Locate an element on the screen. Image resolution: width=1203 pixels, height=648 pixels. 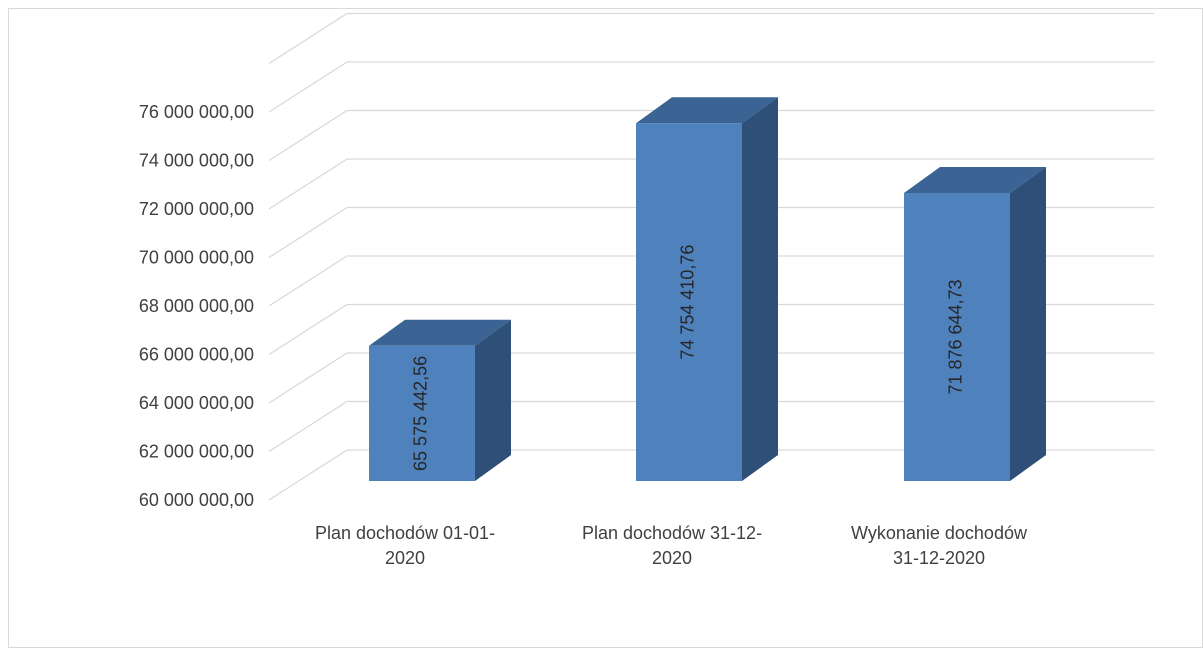
data-label: 65 575 442,56 is located at coordinates (421, 413).